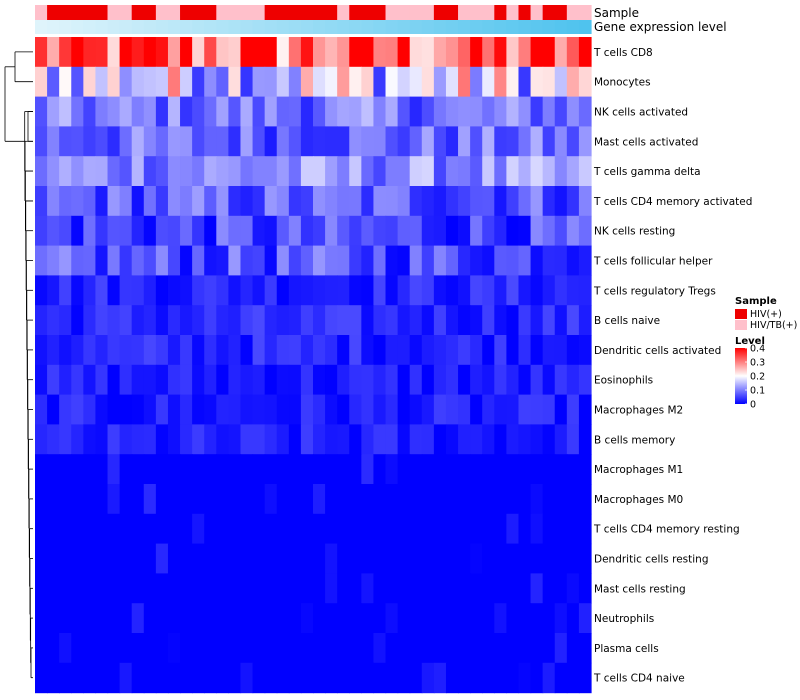  What do you see at coordinates (638, 500) in the screenshot?
I see `row-label: Macrophages M0` at bounding box center [638, 500].